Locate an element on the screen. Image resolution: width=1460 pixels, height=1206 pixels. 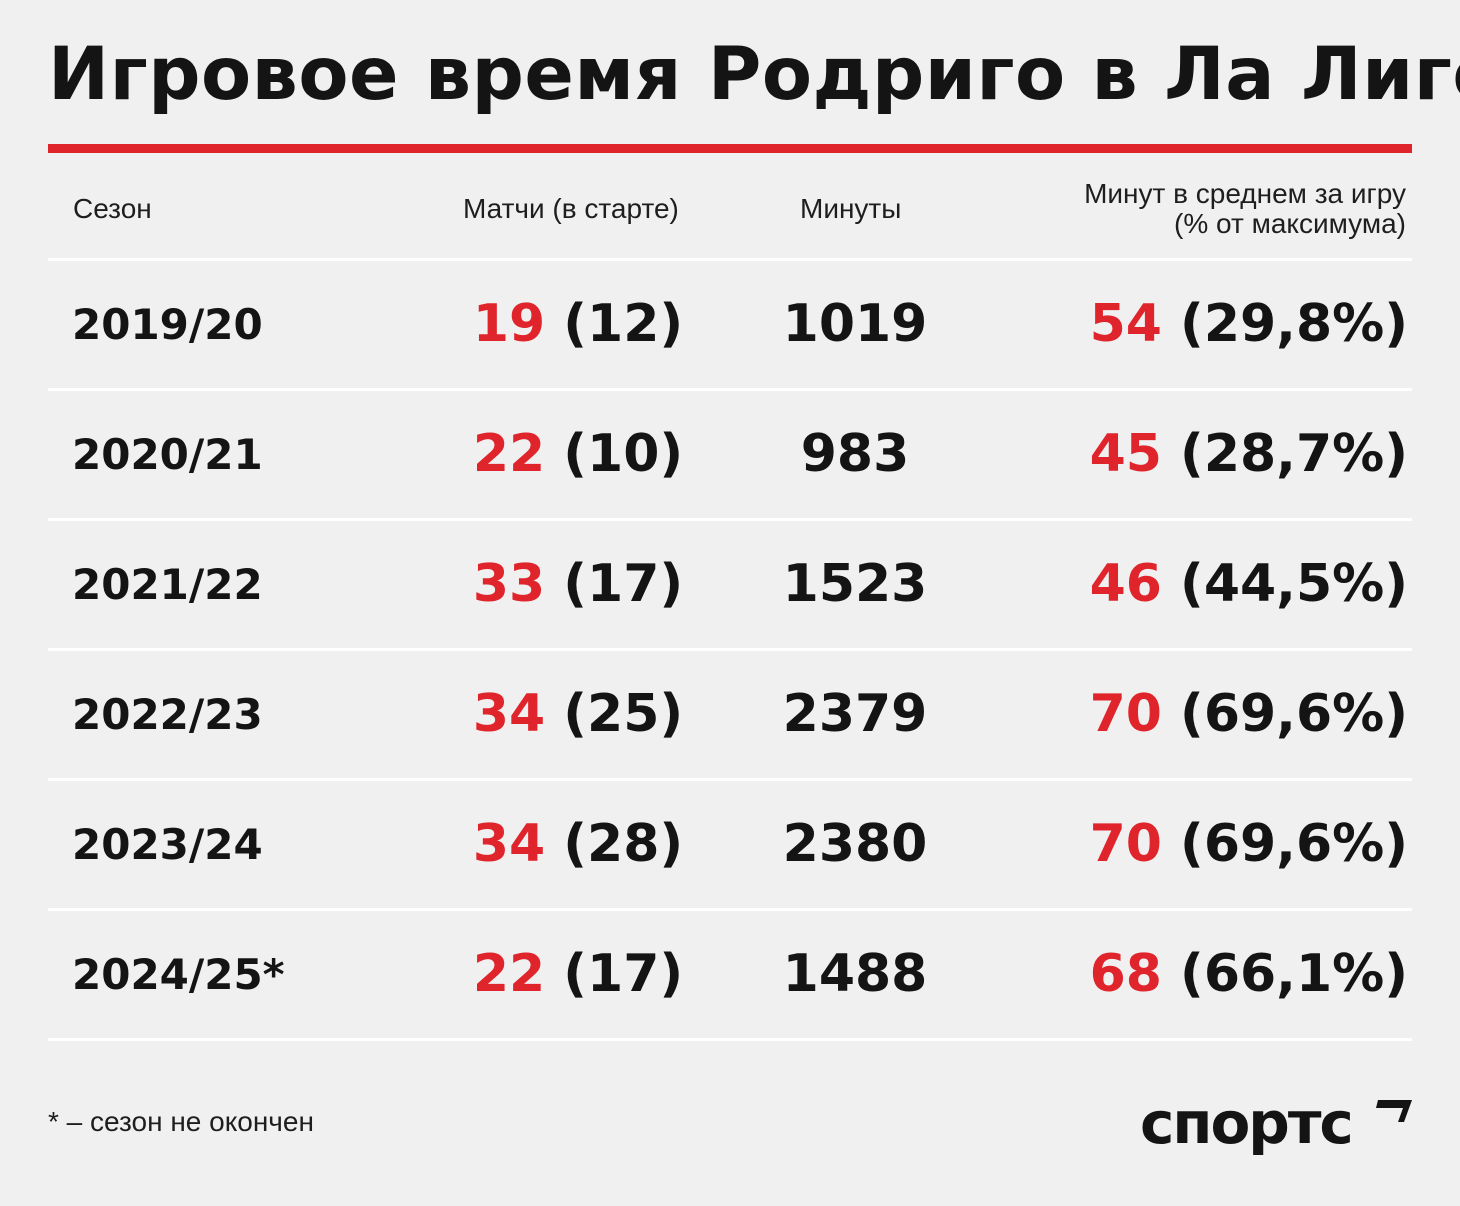
average-cell: 54 (29,8%) is located at coordinates (1249, 324).